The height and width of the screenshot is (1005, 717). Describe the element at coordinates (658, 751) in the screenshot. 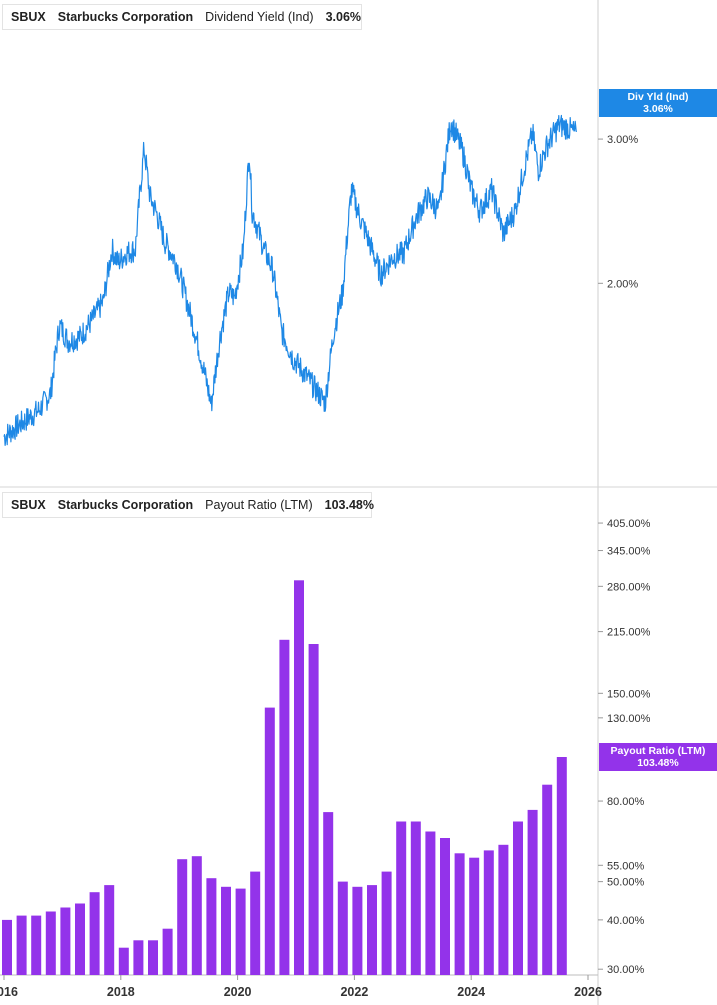

I see `tag-label: Payout Ratio (LTM)` at that location.